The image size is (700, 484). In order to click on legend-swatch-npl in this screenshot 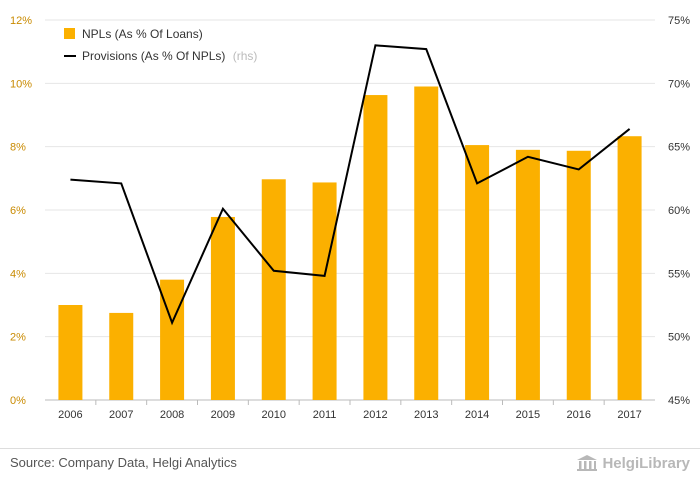, I will do `click(69, 33)`.